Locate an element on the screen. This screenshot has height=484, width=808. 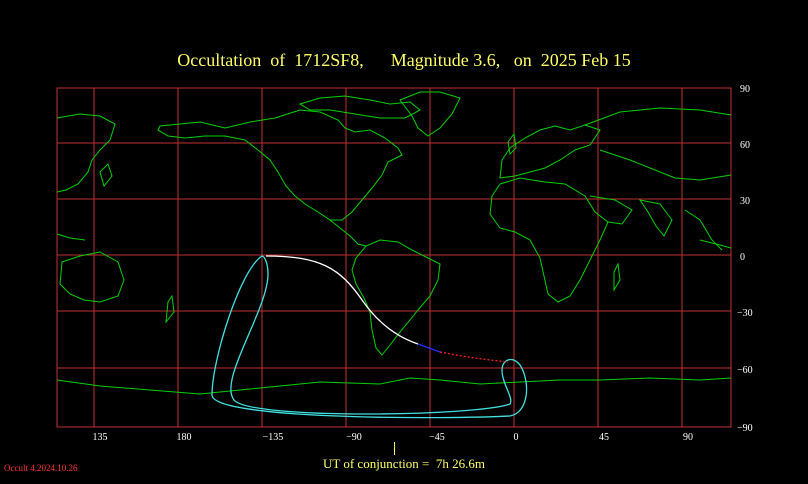
conjunction-time: UT of conjunction = 7h 26.6m is located at coordinates (404, 463).